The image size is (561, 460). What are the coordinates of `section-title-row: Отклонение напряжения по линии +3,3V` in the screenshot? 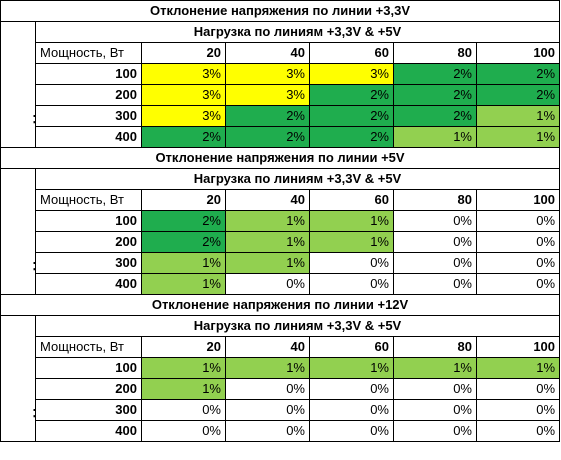 It's located at (280, 11).